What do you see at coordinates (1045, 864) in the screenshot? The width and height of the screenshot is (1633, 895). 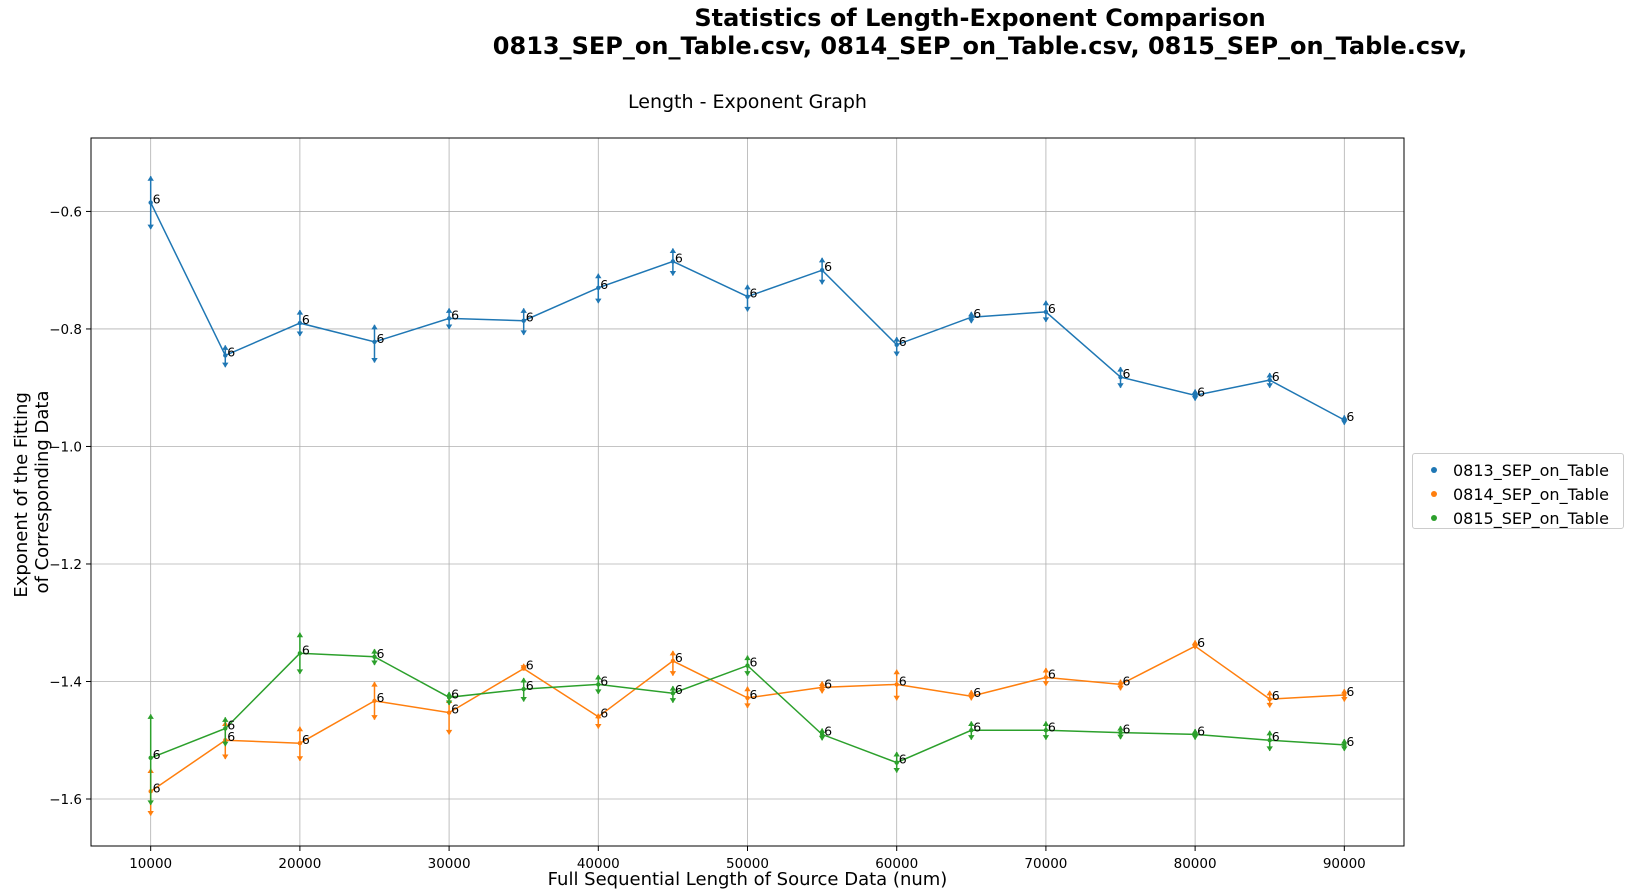 I see `x-tick-label: 70000` at bounding box center [1045, 864].